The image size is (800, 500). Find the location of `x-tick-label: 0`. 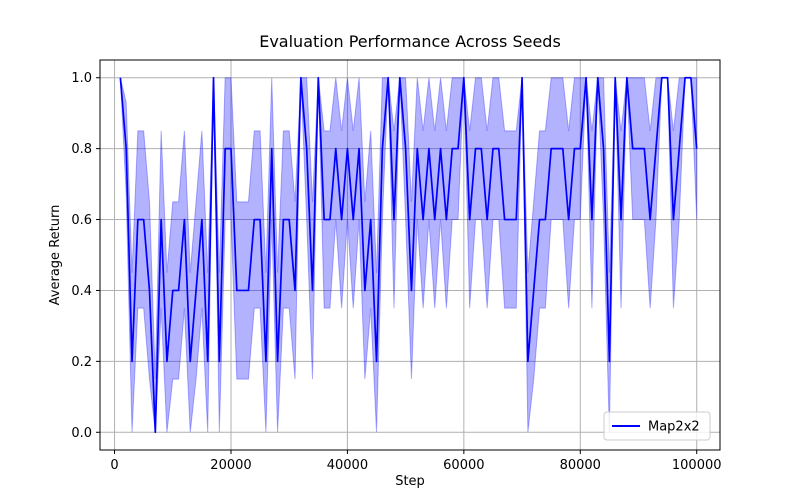

x-tick-label: 0 is located at coordinates (114, 465).